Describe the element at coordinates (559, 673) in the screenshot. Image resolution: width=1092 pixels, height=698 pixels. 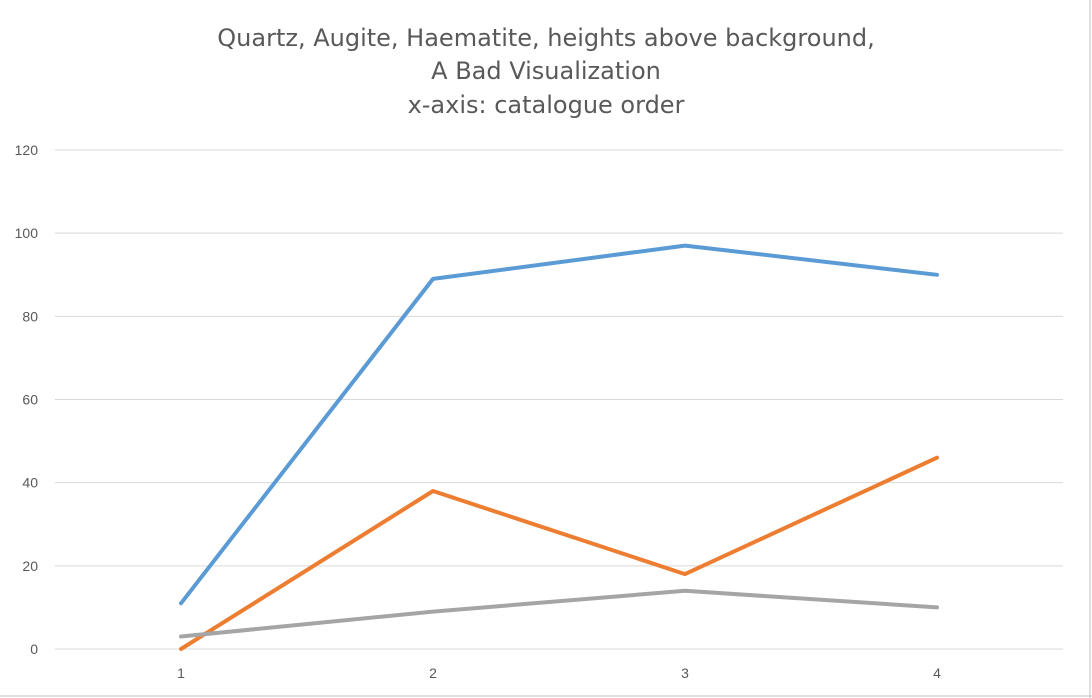
I see `x-axis-tick-labels: 1 2 3 4` at that location.